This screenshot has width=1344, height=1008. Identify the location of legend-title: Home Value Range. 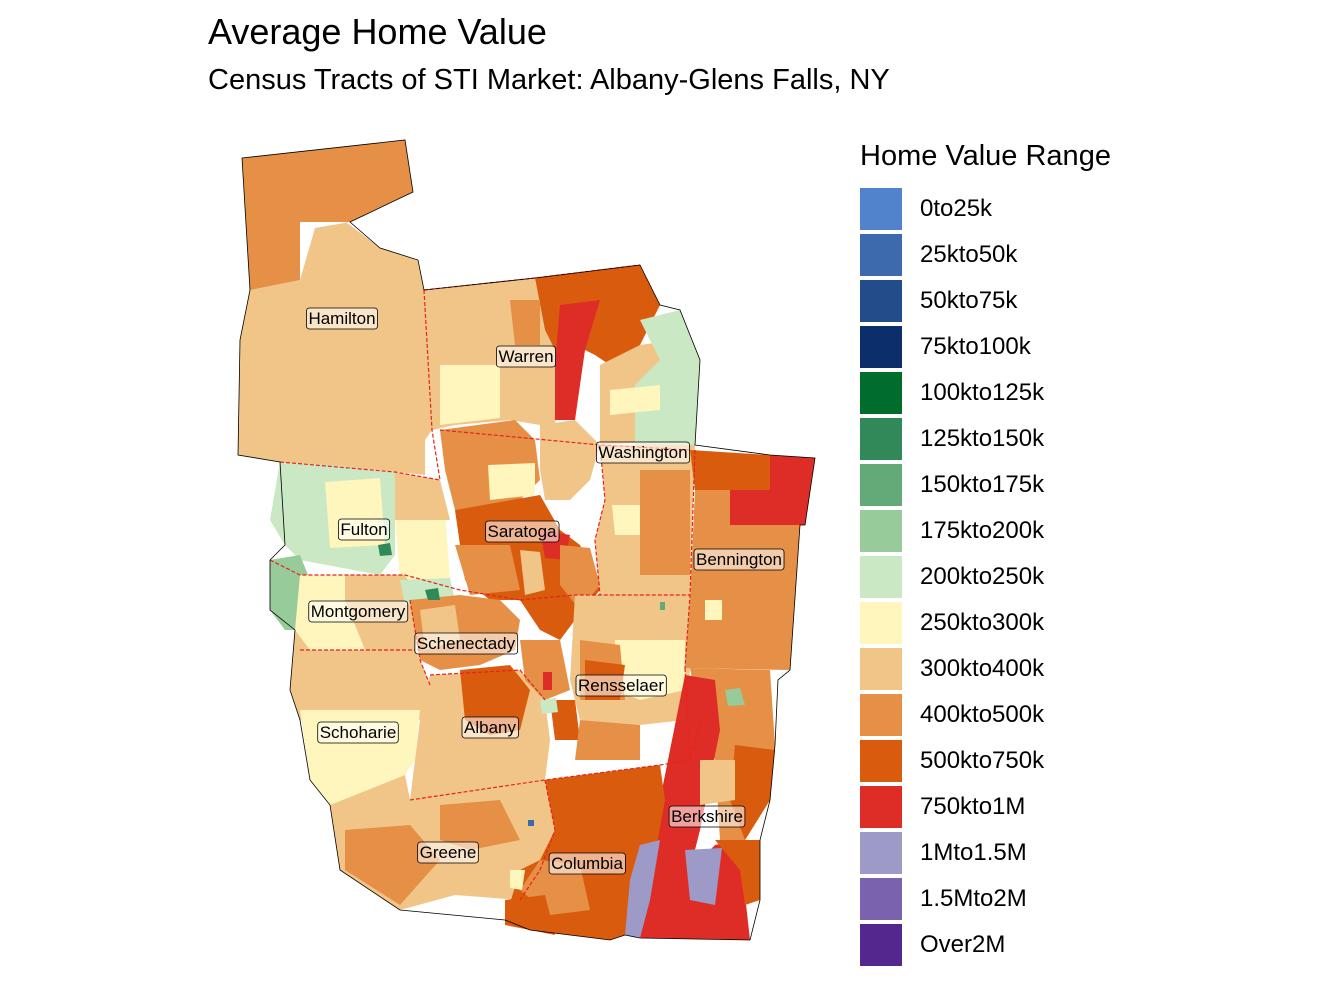
(985, 156).